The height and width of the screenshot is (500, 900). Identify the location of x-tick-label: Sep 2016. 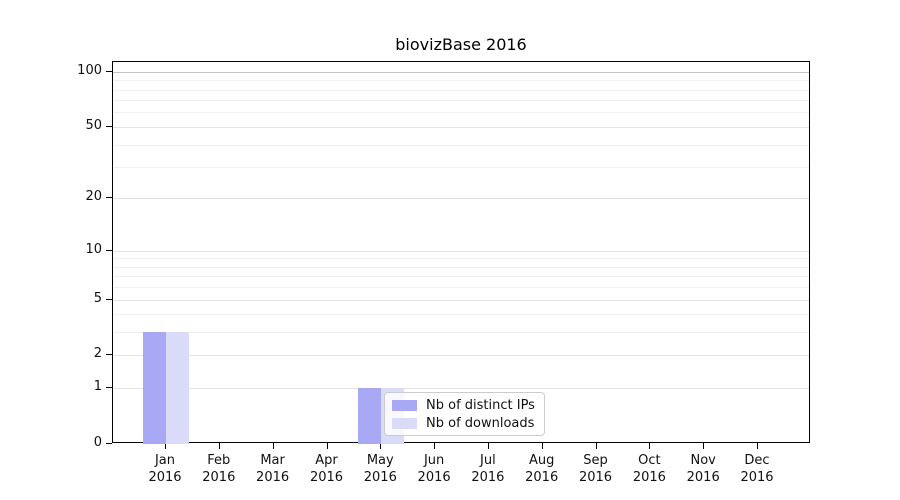
(596, 469).